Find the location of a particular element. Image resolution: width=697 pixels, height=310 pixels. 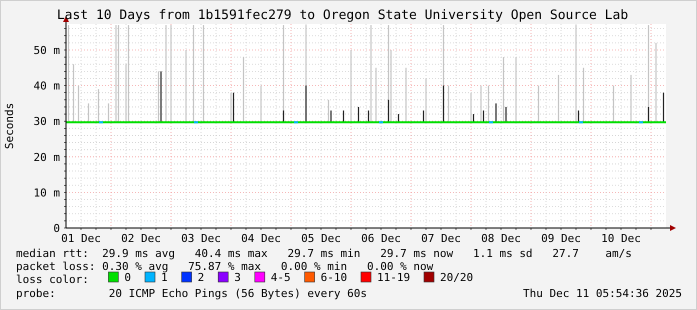

x-tick-label: 07 Dec is located at coordinates (441, 238).